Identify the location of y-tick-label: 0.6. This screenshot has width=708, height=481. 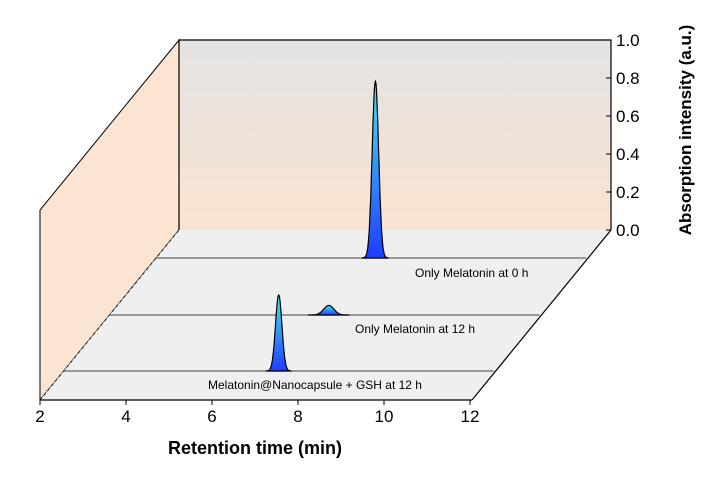
(628, 116).